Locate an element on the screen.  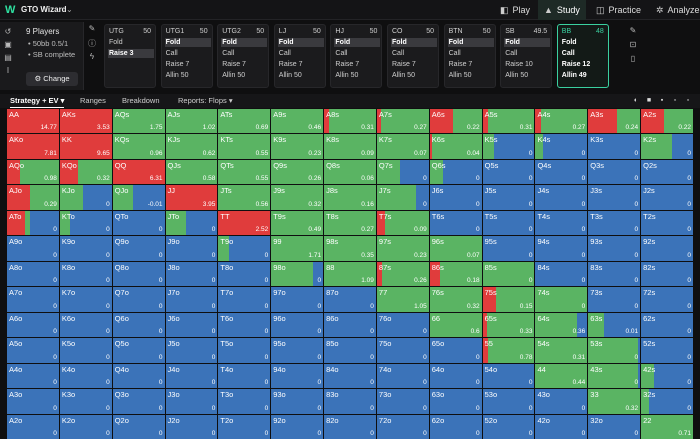
hand-cell: 54o 0 is located at coordinates (508, 376).